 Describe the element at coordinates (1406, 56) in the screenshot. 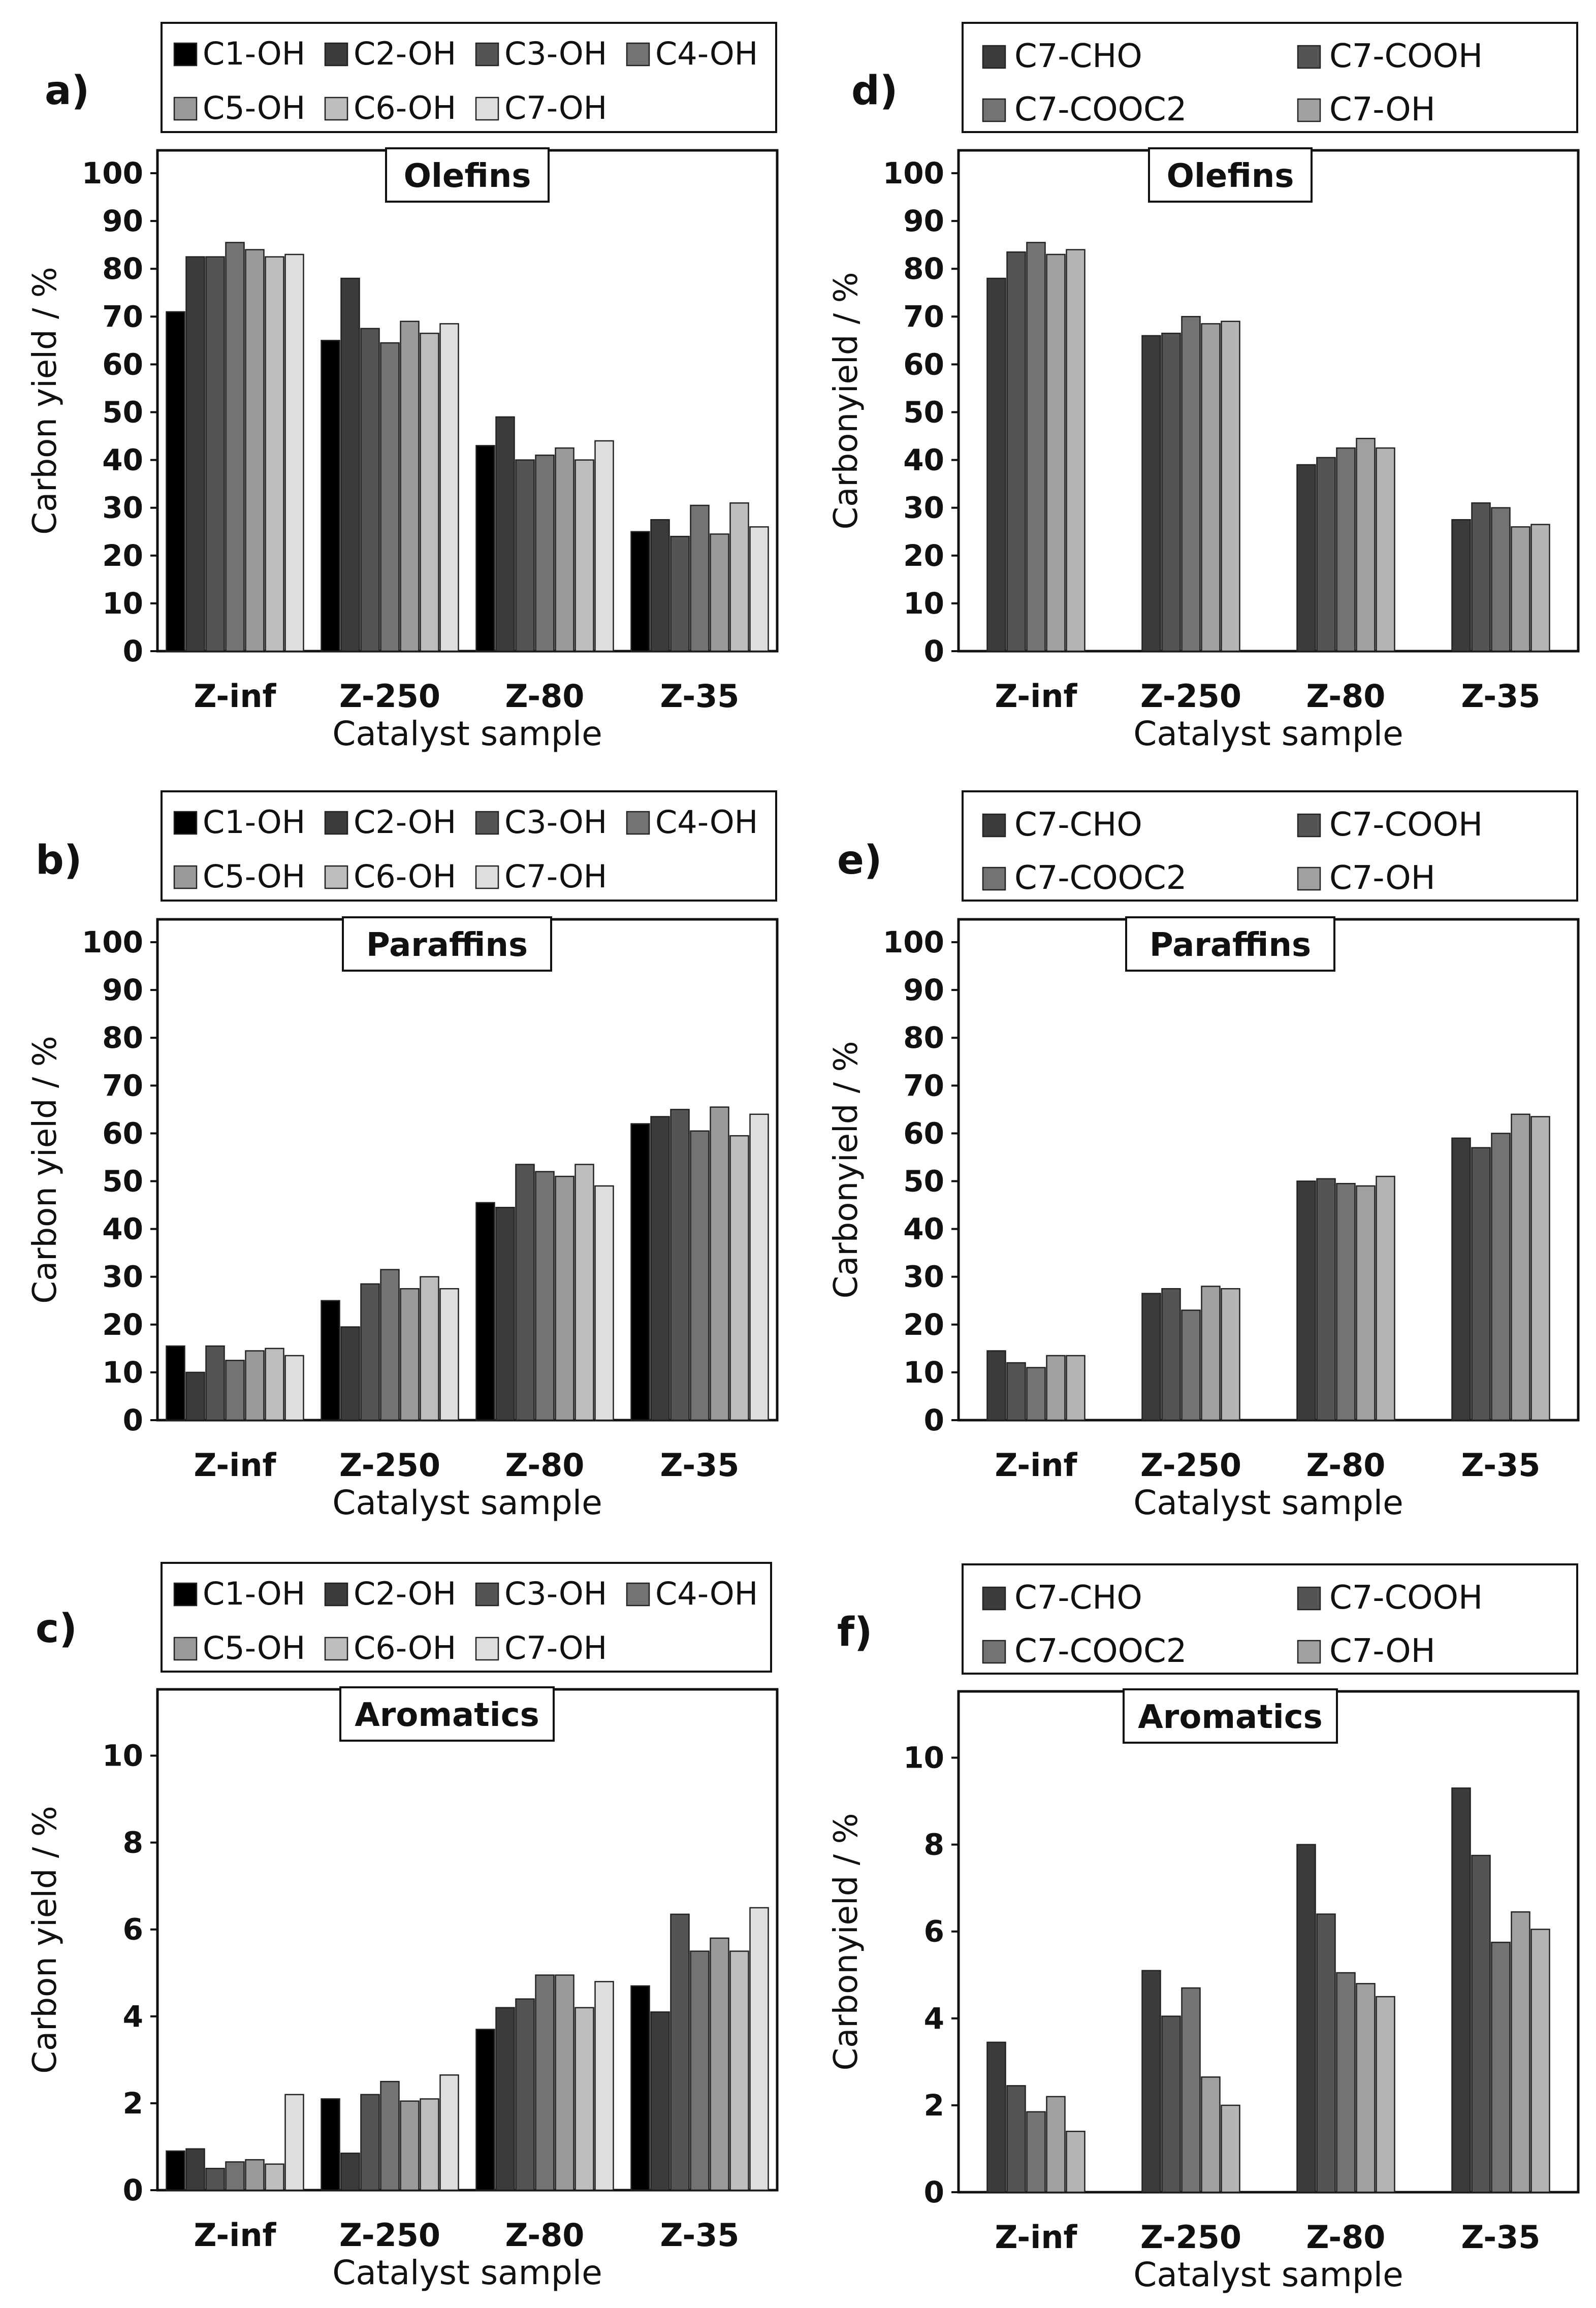

I see `legend-label: C7-COOH` at that location.